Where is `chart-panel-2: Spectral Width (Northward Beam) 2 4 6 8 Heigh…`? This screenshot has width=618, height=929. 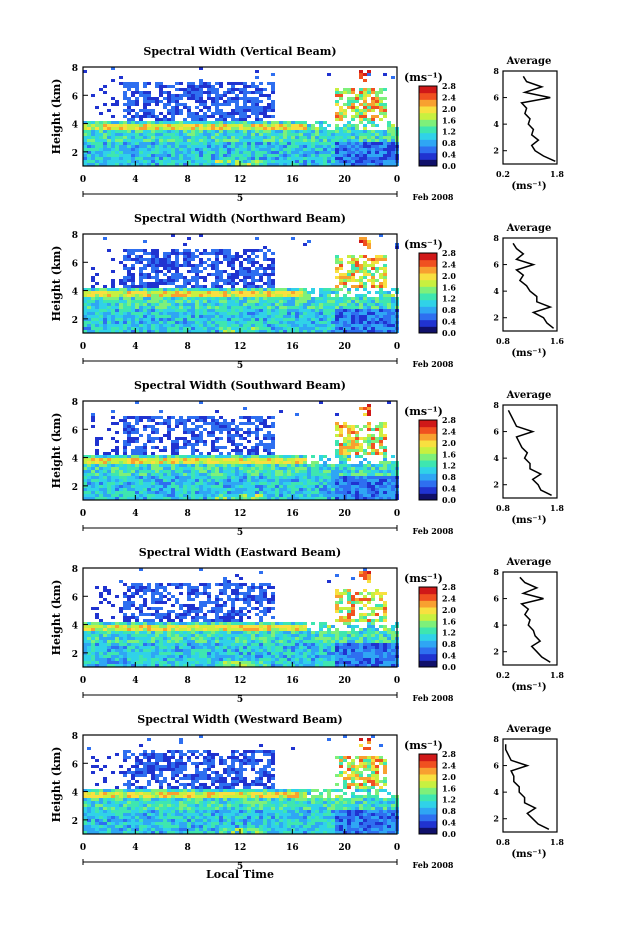
chart-panel-2: Spectral Width (Northward Beam) 2 4 6 8 Heigh… is located at coordinates (307, 291).